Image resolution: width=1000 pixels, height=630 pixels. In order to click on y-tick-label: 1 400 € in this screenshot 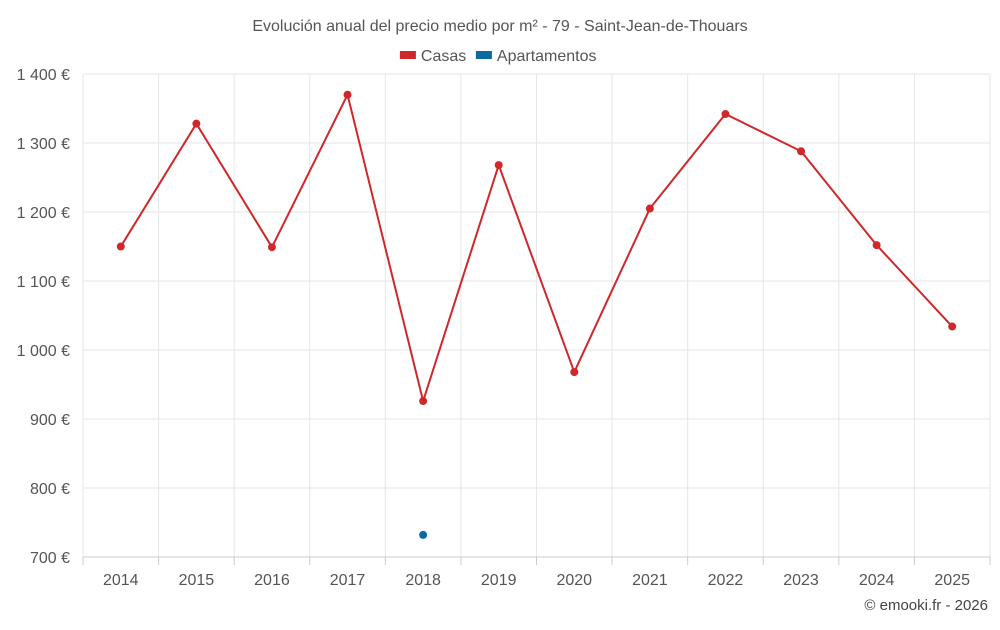, I will do `click(43, 75)`.